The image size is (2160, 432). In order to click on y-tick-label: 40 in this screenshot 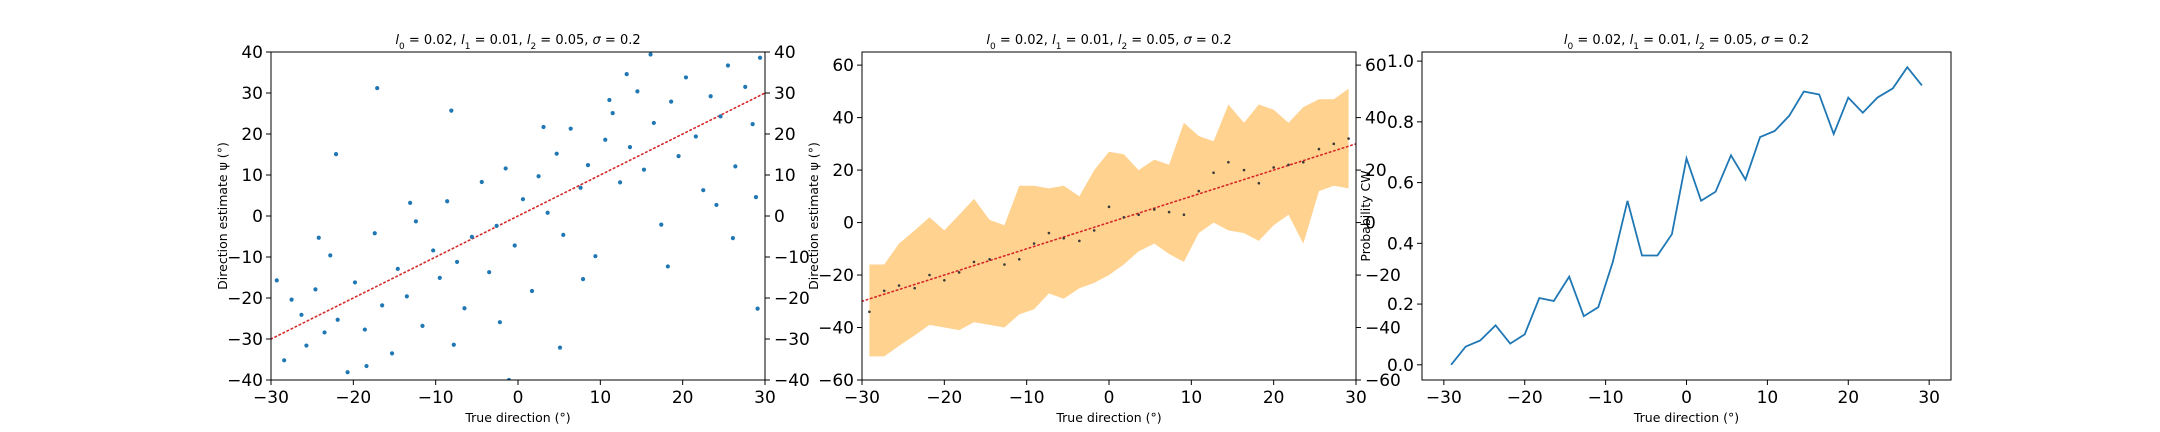, I will do `click(252, 53)`.